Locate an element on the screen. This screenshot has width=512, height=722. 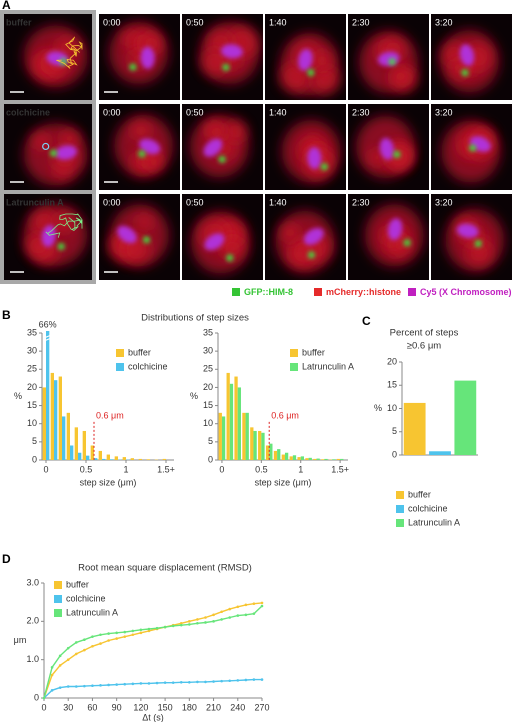
x-tick-label: 0.5 is located at coordinates (261, 469).